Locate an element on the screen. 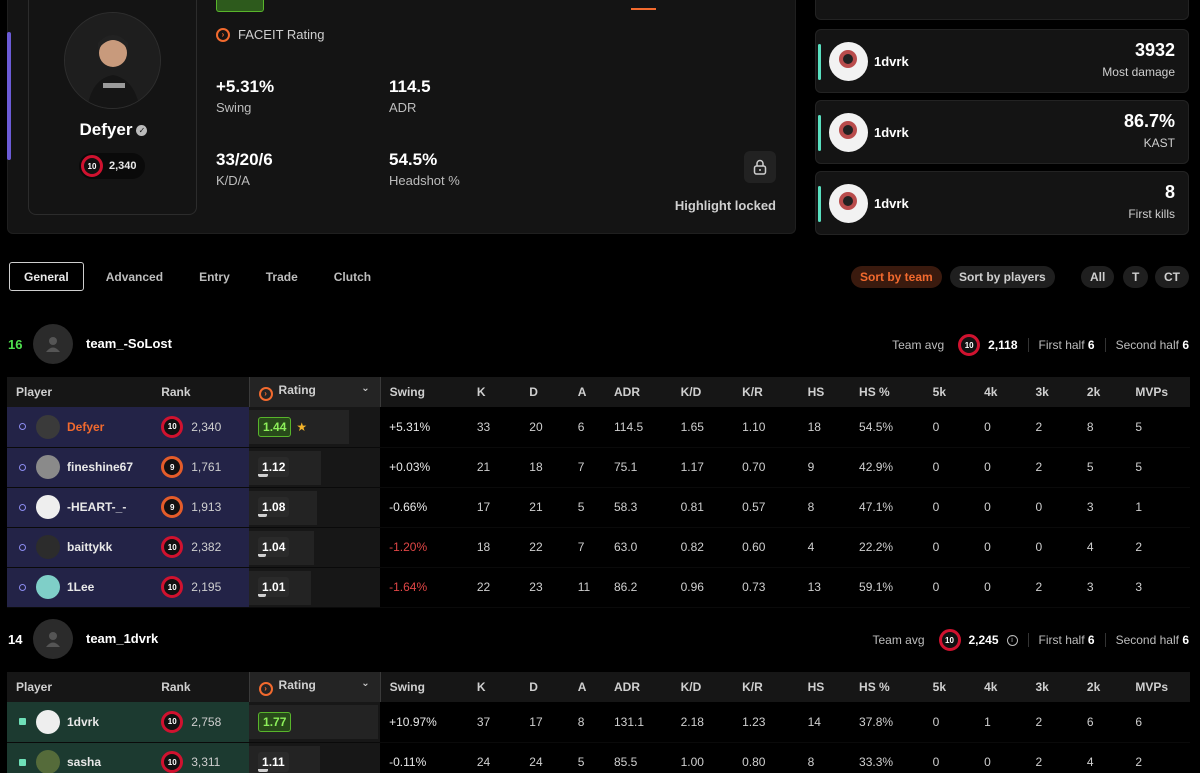  player-name: Defyer is located at coordinates (86, 426).